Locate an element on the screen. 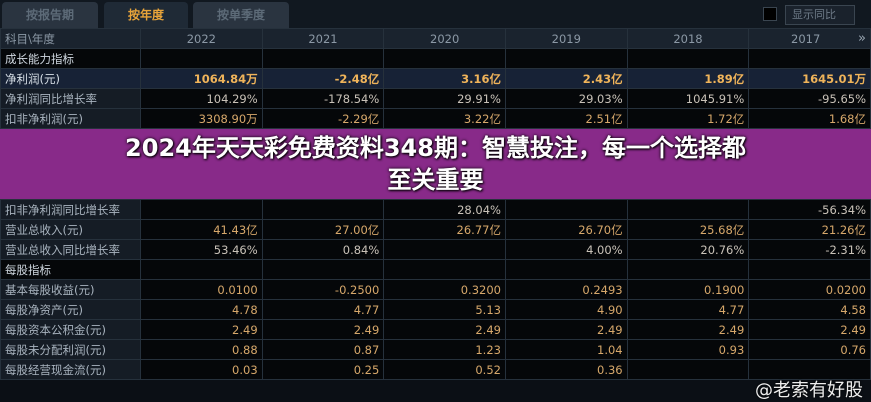 The width and height of the screenshot is (871, 402). row-label: 扣非净利润同比增长率 is located at coordinates (70, 209).